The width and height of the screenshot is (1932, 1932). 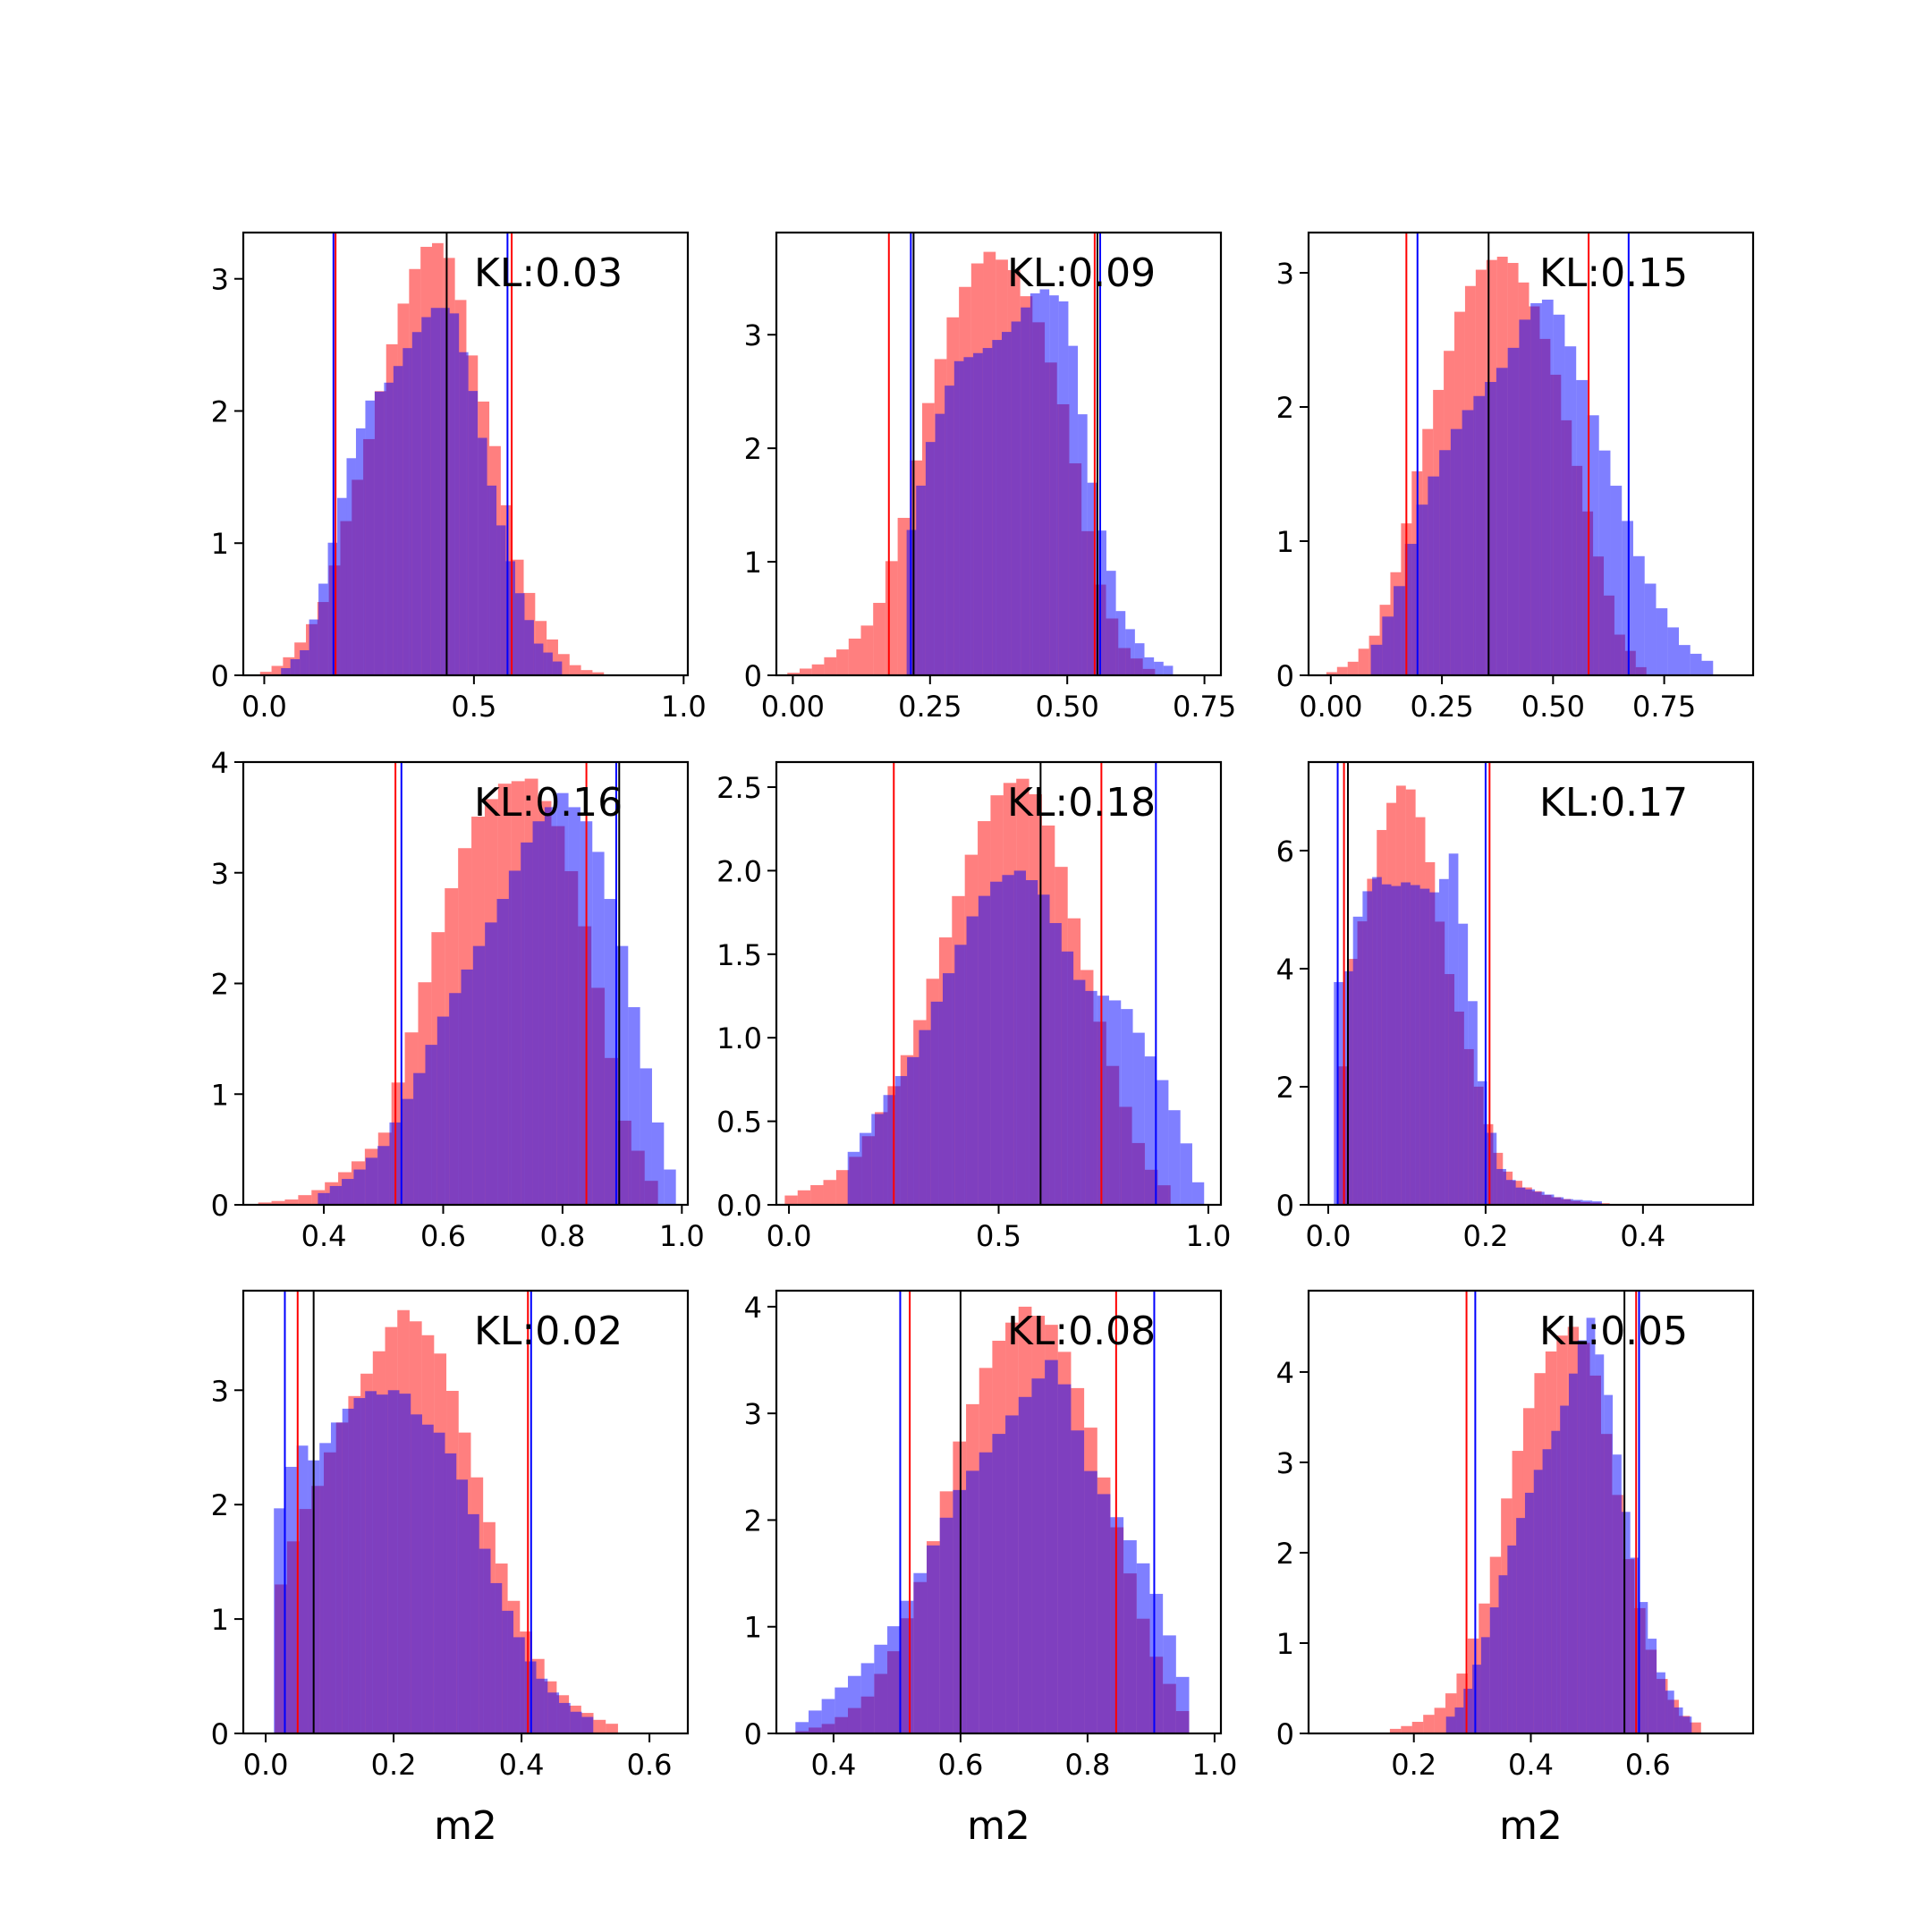 I want to click on x-axis-label: m2, so click(x=1531, y=1826).